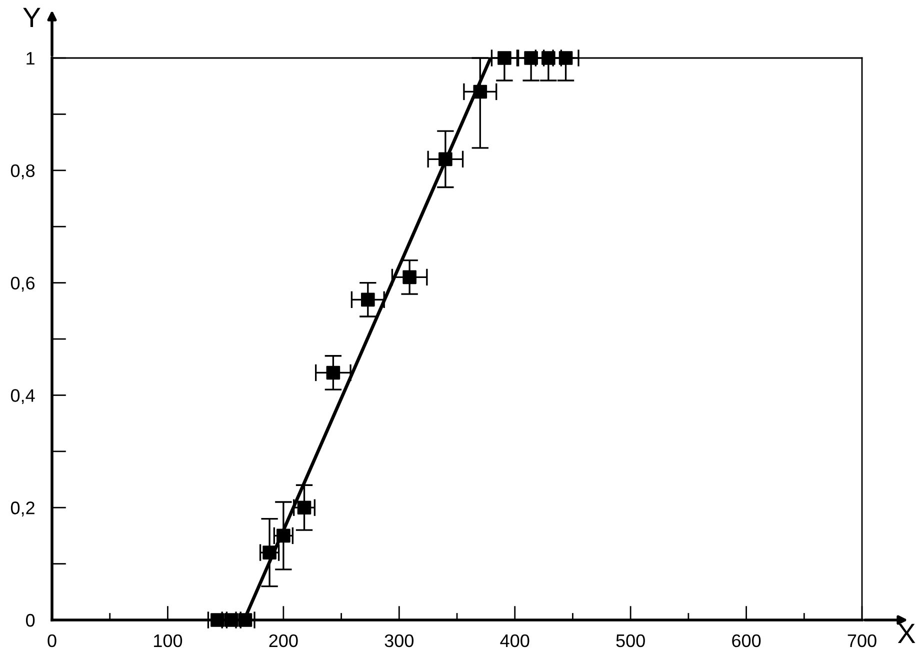 The image size is (922, 660). Describe the element at coordinates (515, 641) in the screenshot. I see `x-tick-label: 400` at that location.